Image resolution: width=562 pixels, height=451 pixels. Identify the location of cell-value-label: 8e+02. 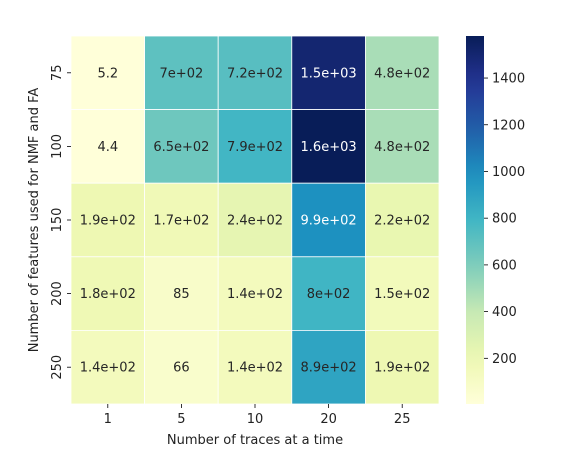
(329, 294).